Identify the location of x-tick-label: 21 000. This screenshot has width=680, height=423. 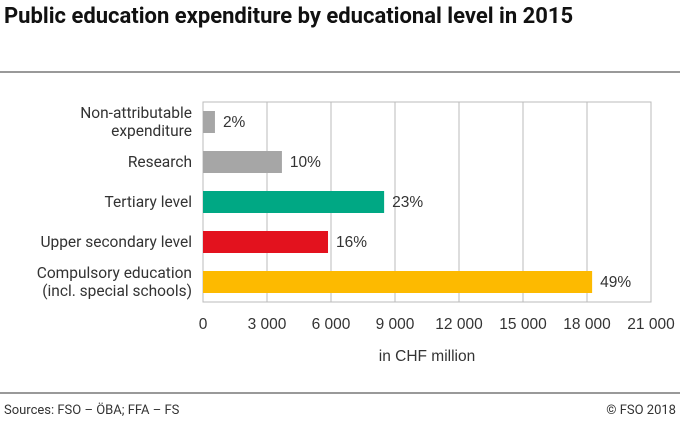
(651, 324).